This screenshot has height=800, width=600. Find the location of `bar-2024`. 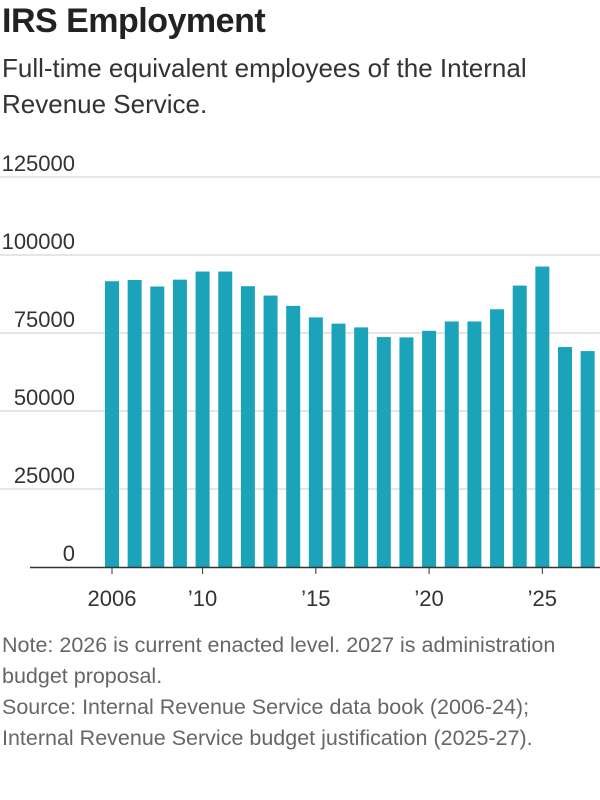

bar-2024 is located at coordinates (519, 426).